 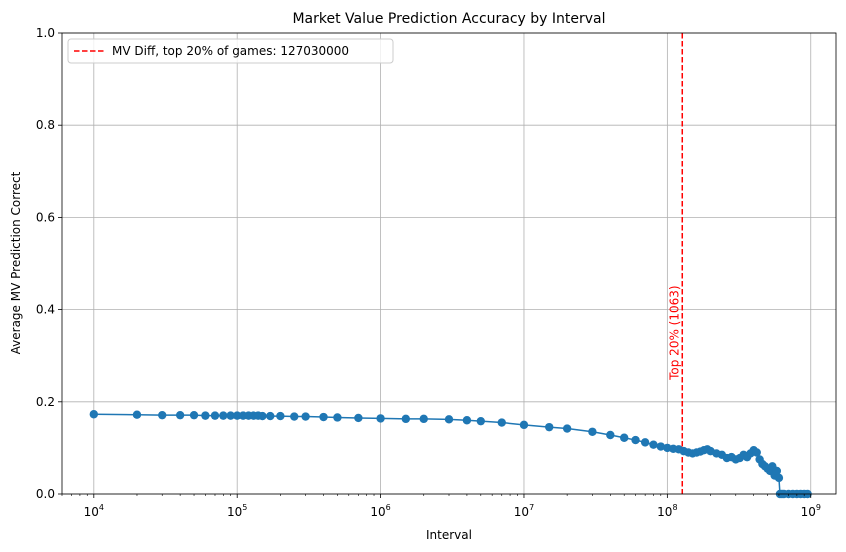 I want to click on y-tick-label: 0.8, so click(x=45, y=125).